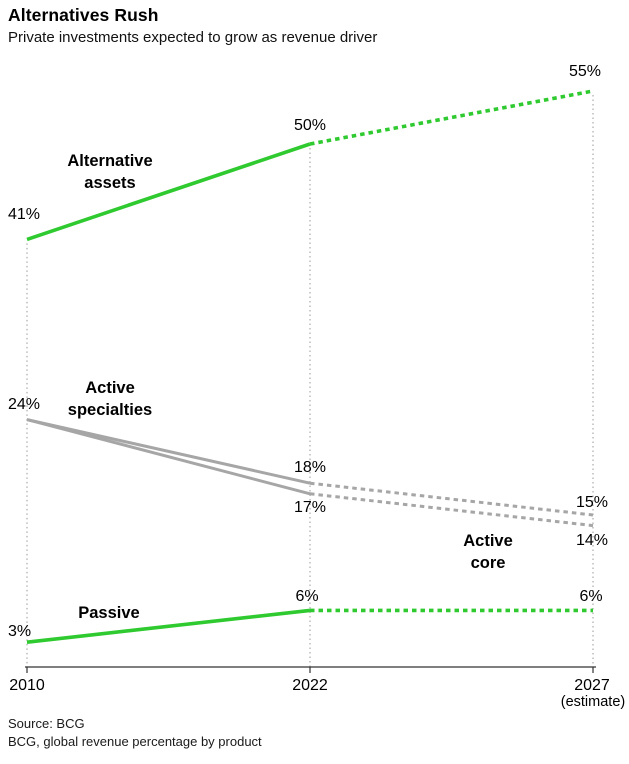  I want to click on point-label-passive-2010: 3%, so click(20, 631).